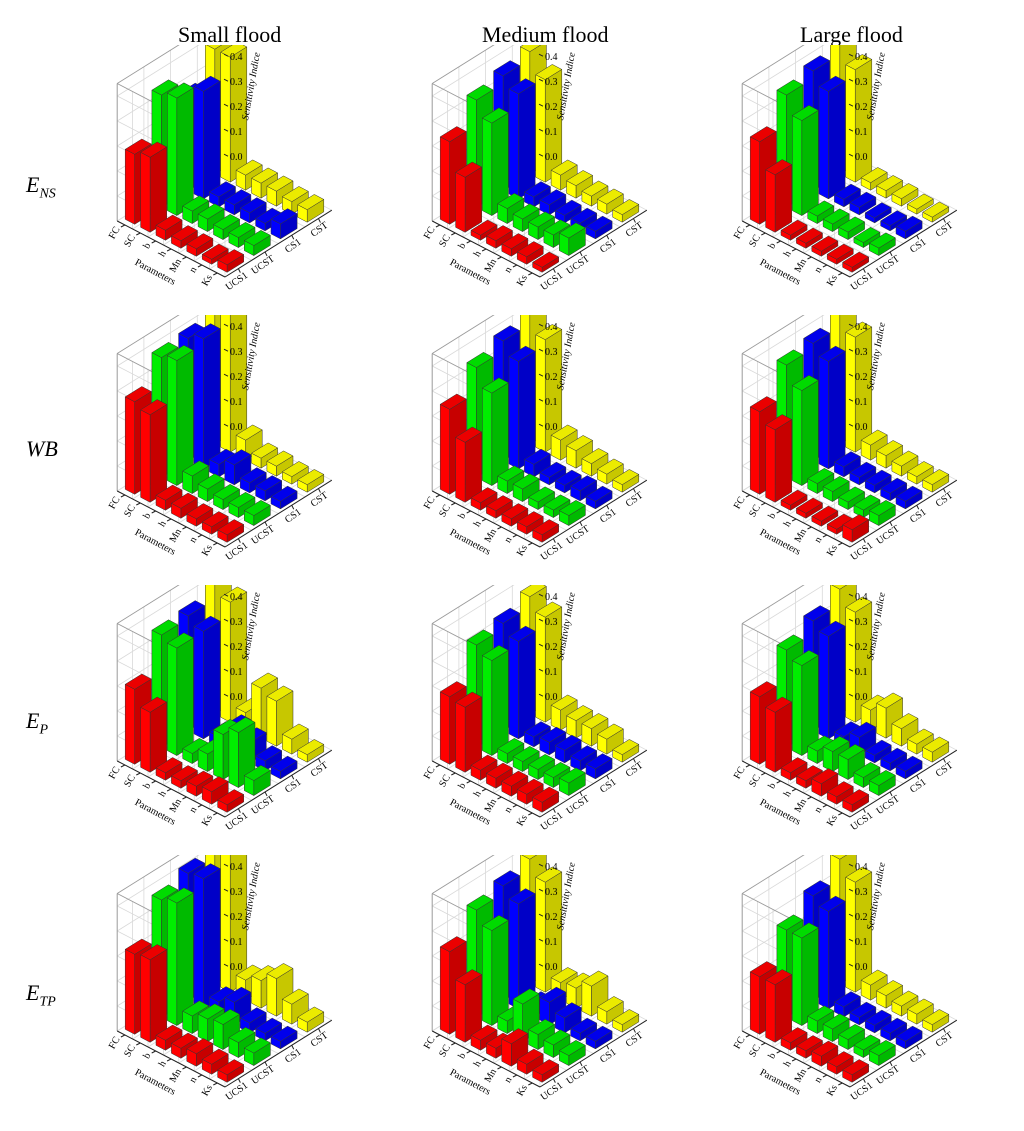  Describe the element at coordinates (874, 985) in the screenshot. I see `bar-cst-b` at that location.